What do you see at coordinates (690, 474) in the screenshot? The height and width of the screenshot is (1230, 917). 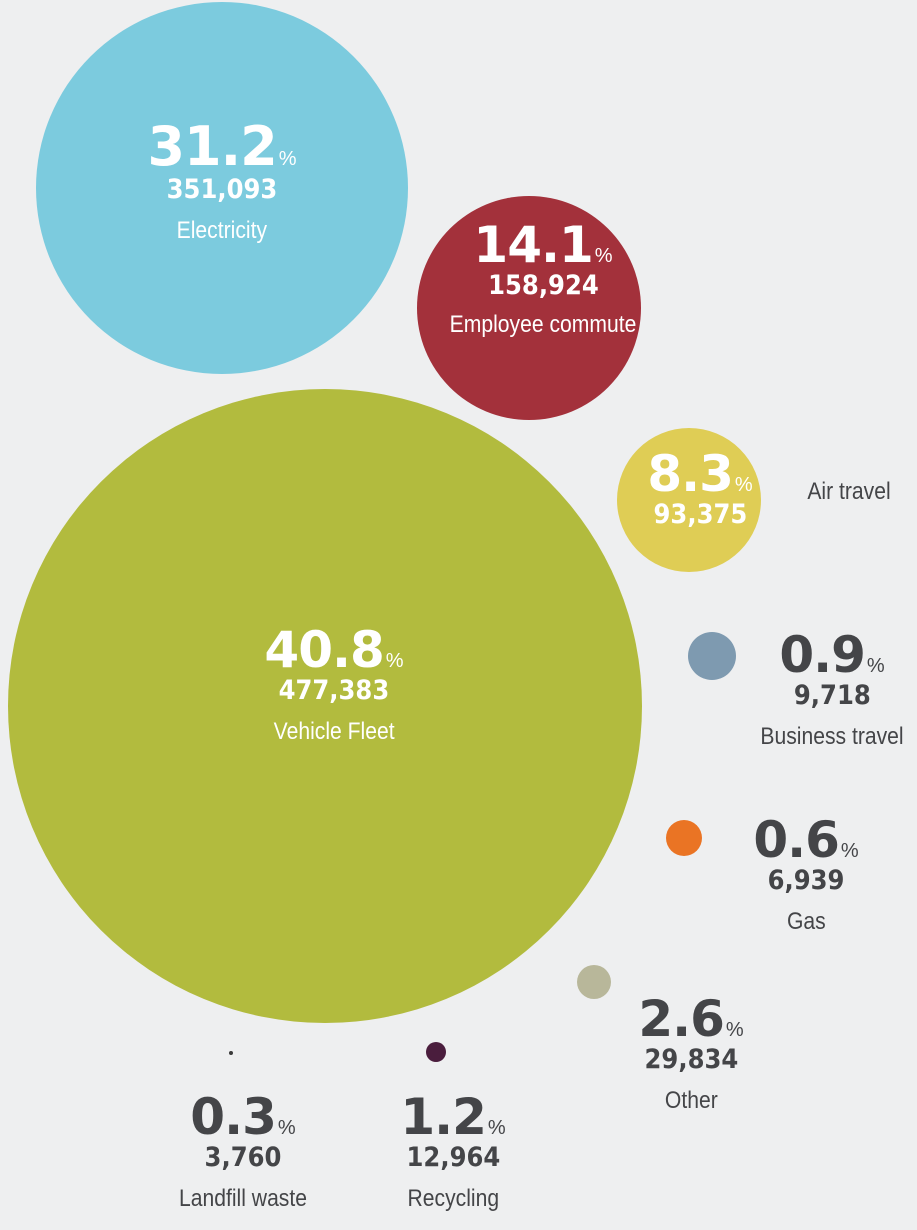 I see `percent-value: 8.3` at bounding box center [690, 474].